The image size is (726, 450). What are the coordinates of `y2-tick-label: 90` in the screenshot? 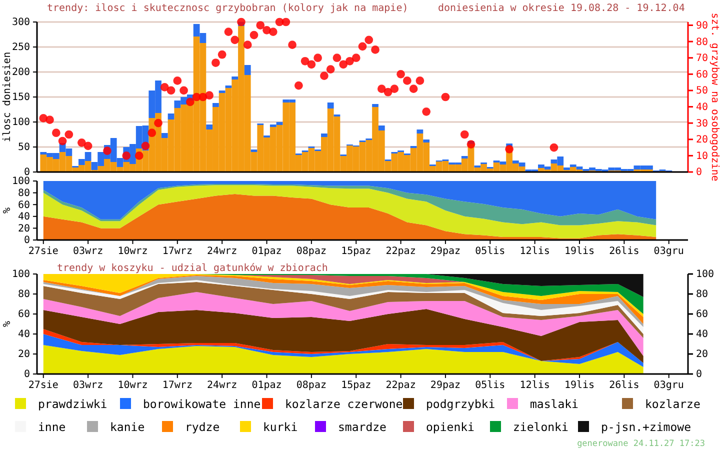 It's located at (702, 26).